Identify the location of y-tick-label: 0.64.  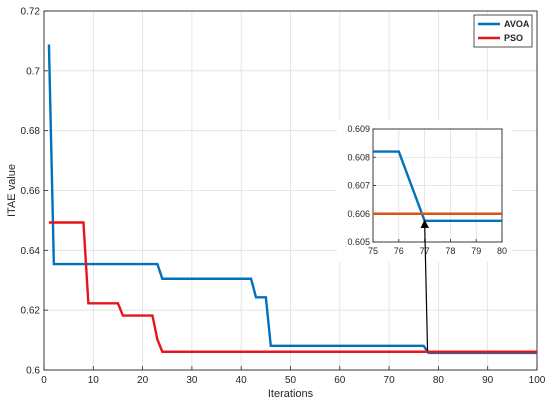
(31, 251).